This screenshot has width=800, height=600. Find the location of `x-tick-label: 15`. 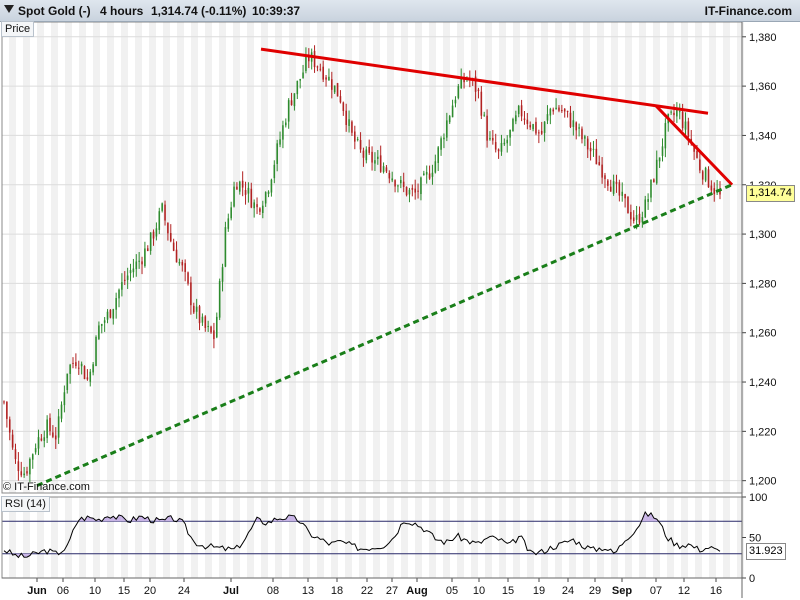

x-tick-label: 15 is located at coordinates (508, 591).